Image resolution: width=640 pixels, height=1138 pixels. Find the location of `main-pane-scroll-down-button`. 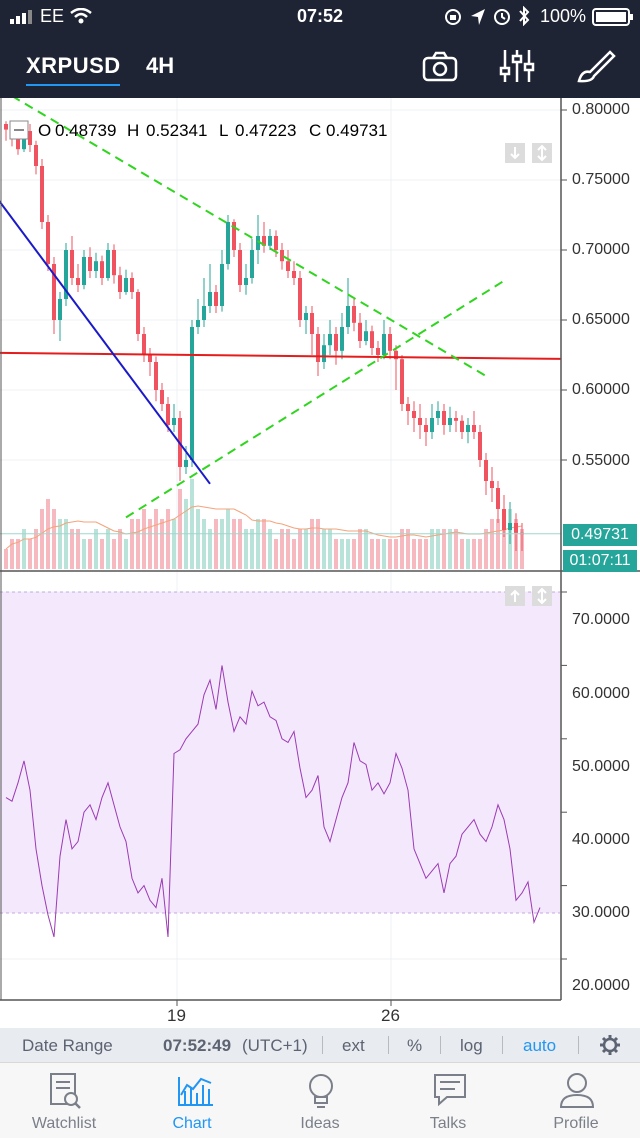

main-pane-scroll-down-button is located at coordinates (515, 153).